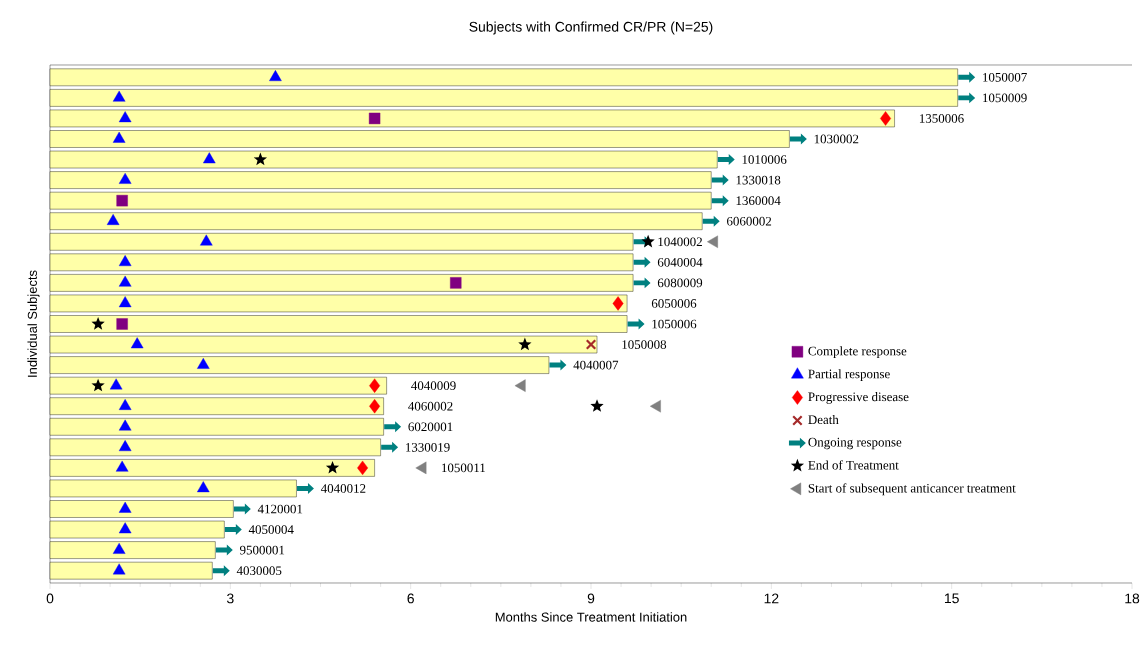 Image resolution: width=1144 pixels, height=653 pixels. I want to click on x-tick-label: 0, so click(50, 598).